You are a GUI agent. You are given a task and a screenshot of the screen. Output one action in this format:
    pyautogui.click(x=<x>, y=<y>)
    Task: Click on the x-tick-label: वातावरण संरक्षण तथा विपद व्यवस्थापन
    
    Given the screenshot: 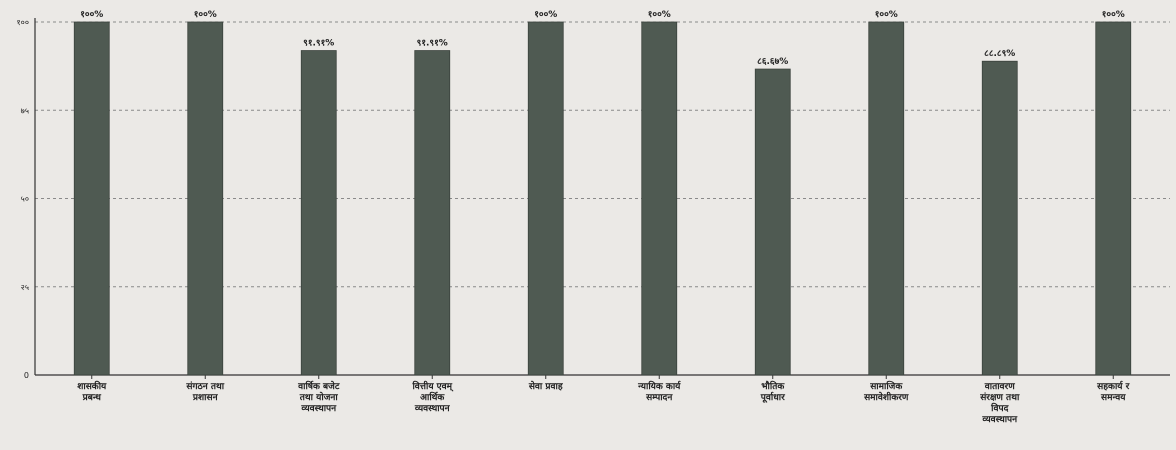 What is the action you would take?
    pyautogui.click(x=999, y=403)
    